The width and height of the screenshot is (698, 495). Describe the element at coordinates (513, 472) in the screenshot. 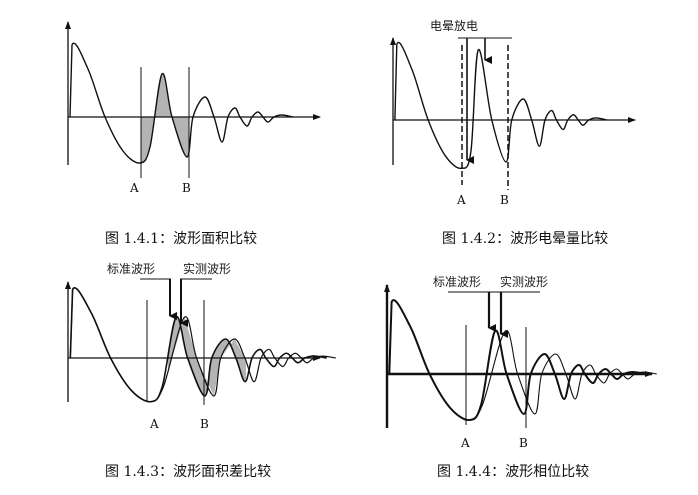

I see `caption: 图 1.4.4：波形相位比较` at that location.